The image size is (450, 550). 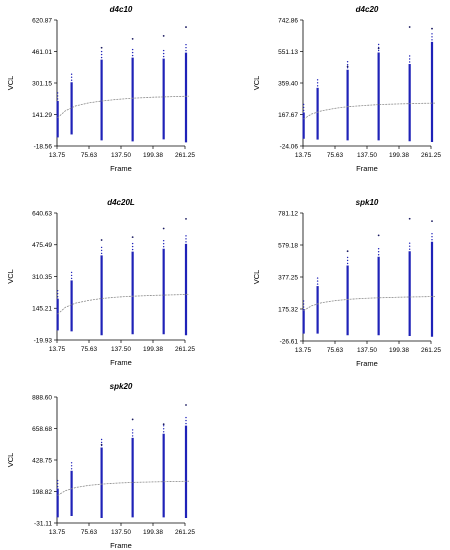 I want to click on y-tick-label: 175.32, so click(x=288, y=309).